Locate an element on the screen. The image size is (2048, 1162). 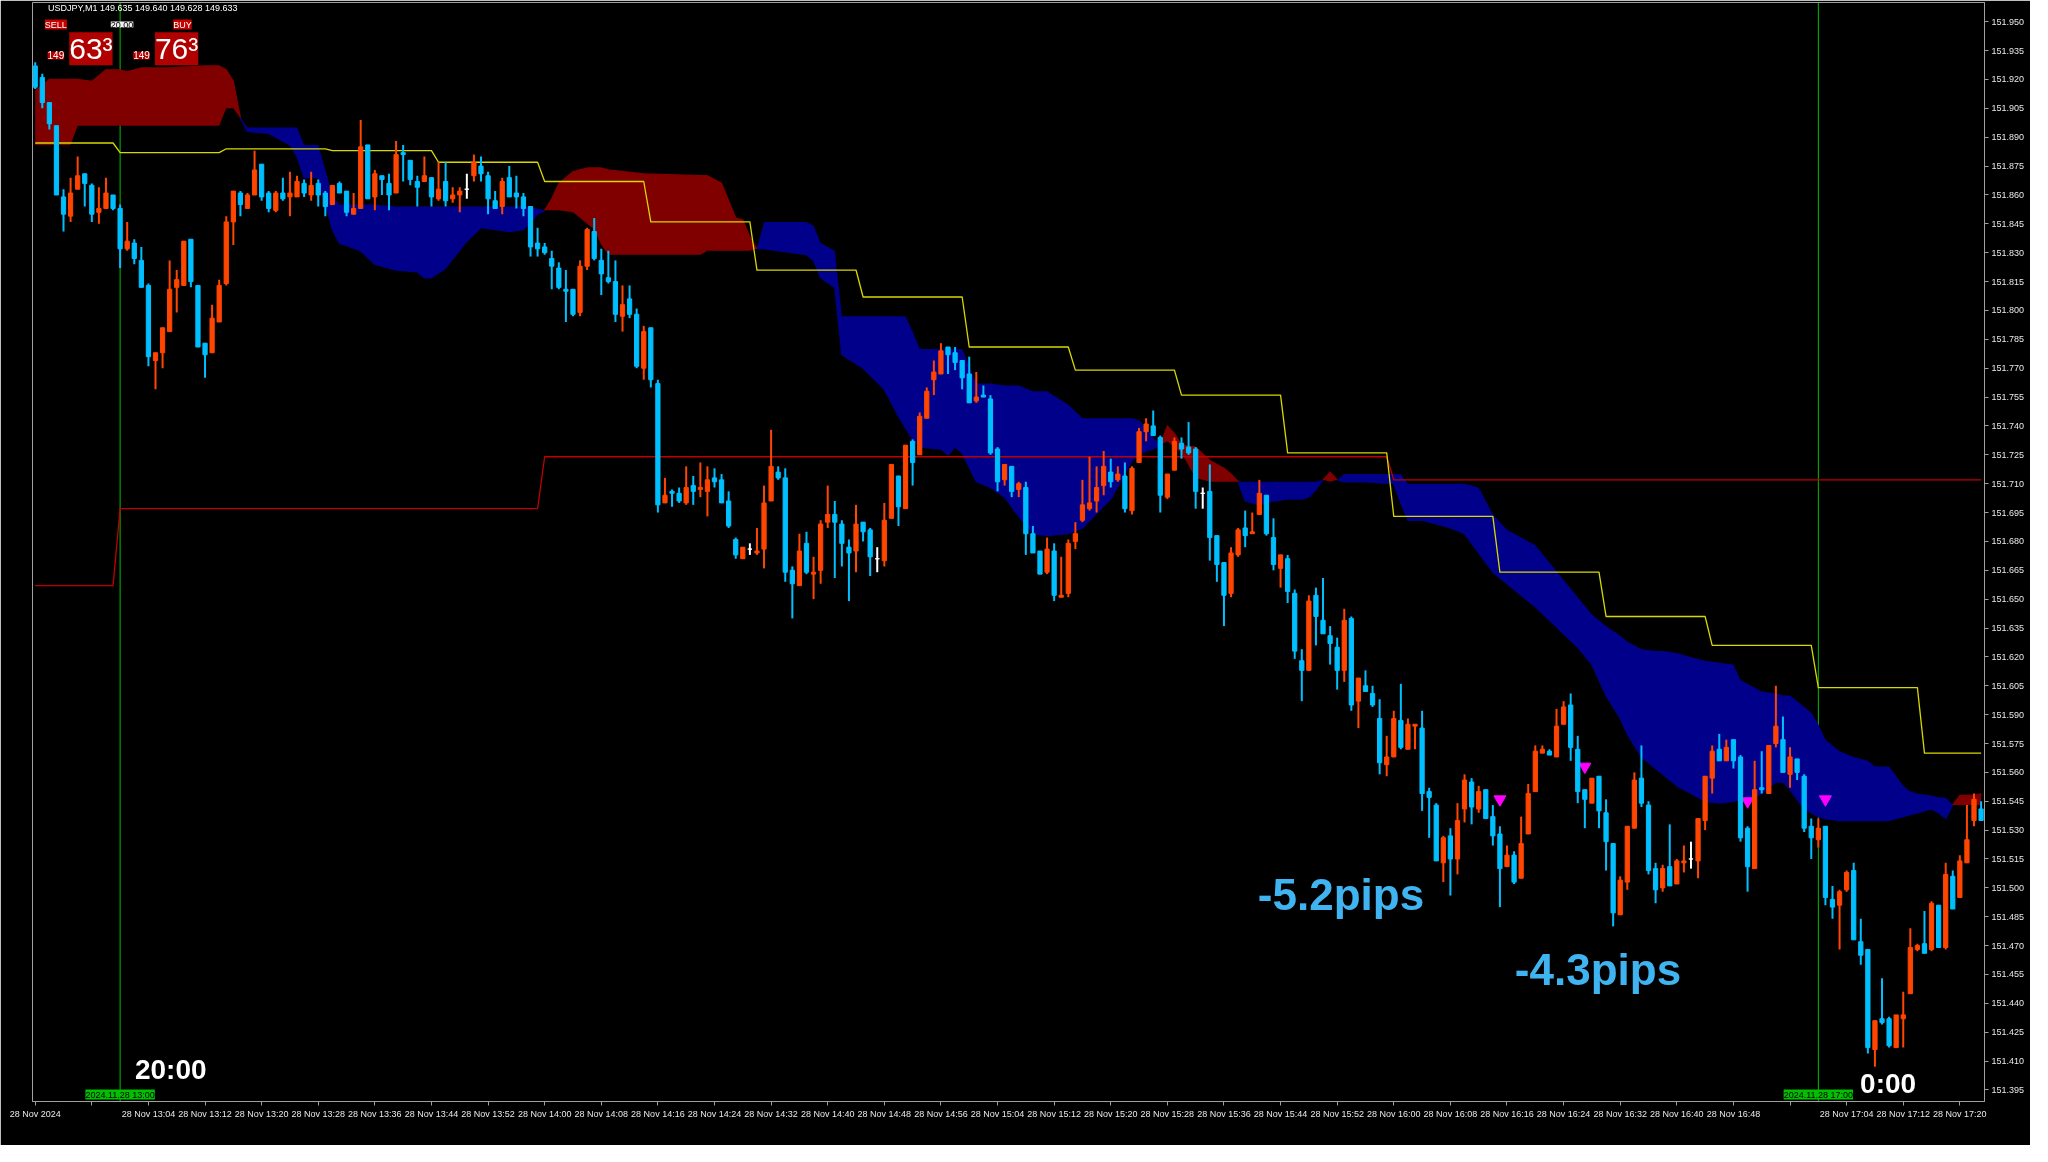
x-tick-label: 28 Nov 16:32 is located at coordinates (1620, 1113).